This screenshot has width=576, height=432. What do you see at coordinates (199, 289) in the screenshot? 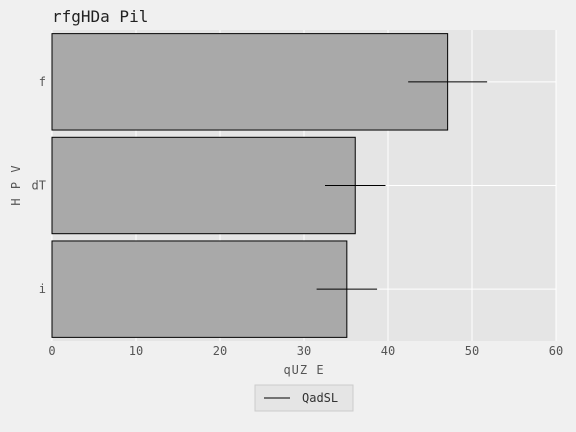
I see `bar-i` at bounding box center [199, 289].